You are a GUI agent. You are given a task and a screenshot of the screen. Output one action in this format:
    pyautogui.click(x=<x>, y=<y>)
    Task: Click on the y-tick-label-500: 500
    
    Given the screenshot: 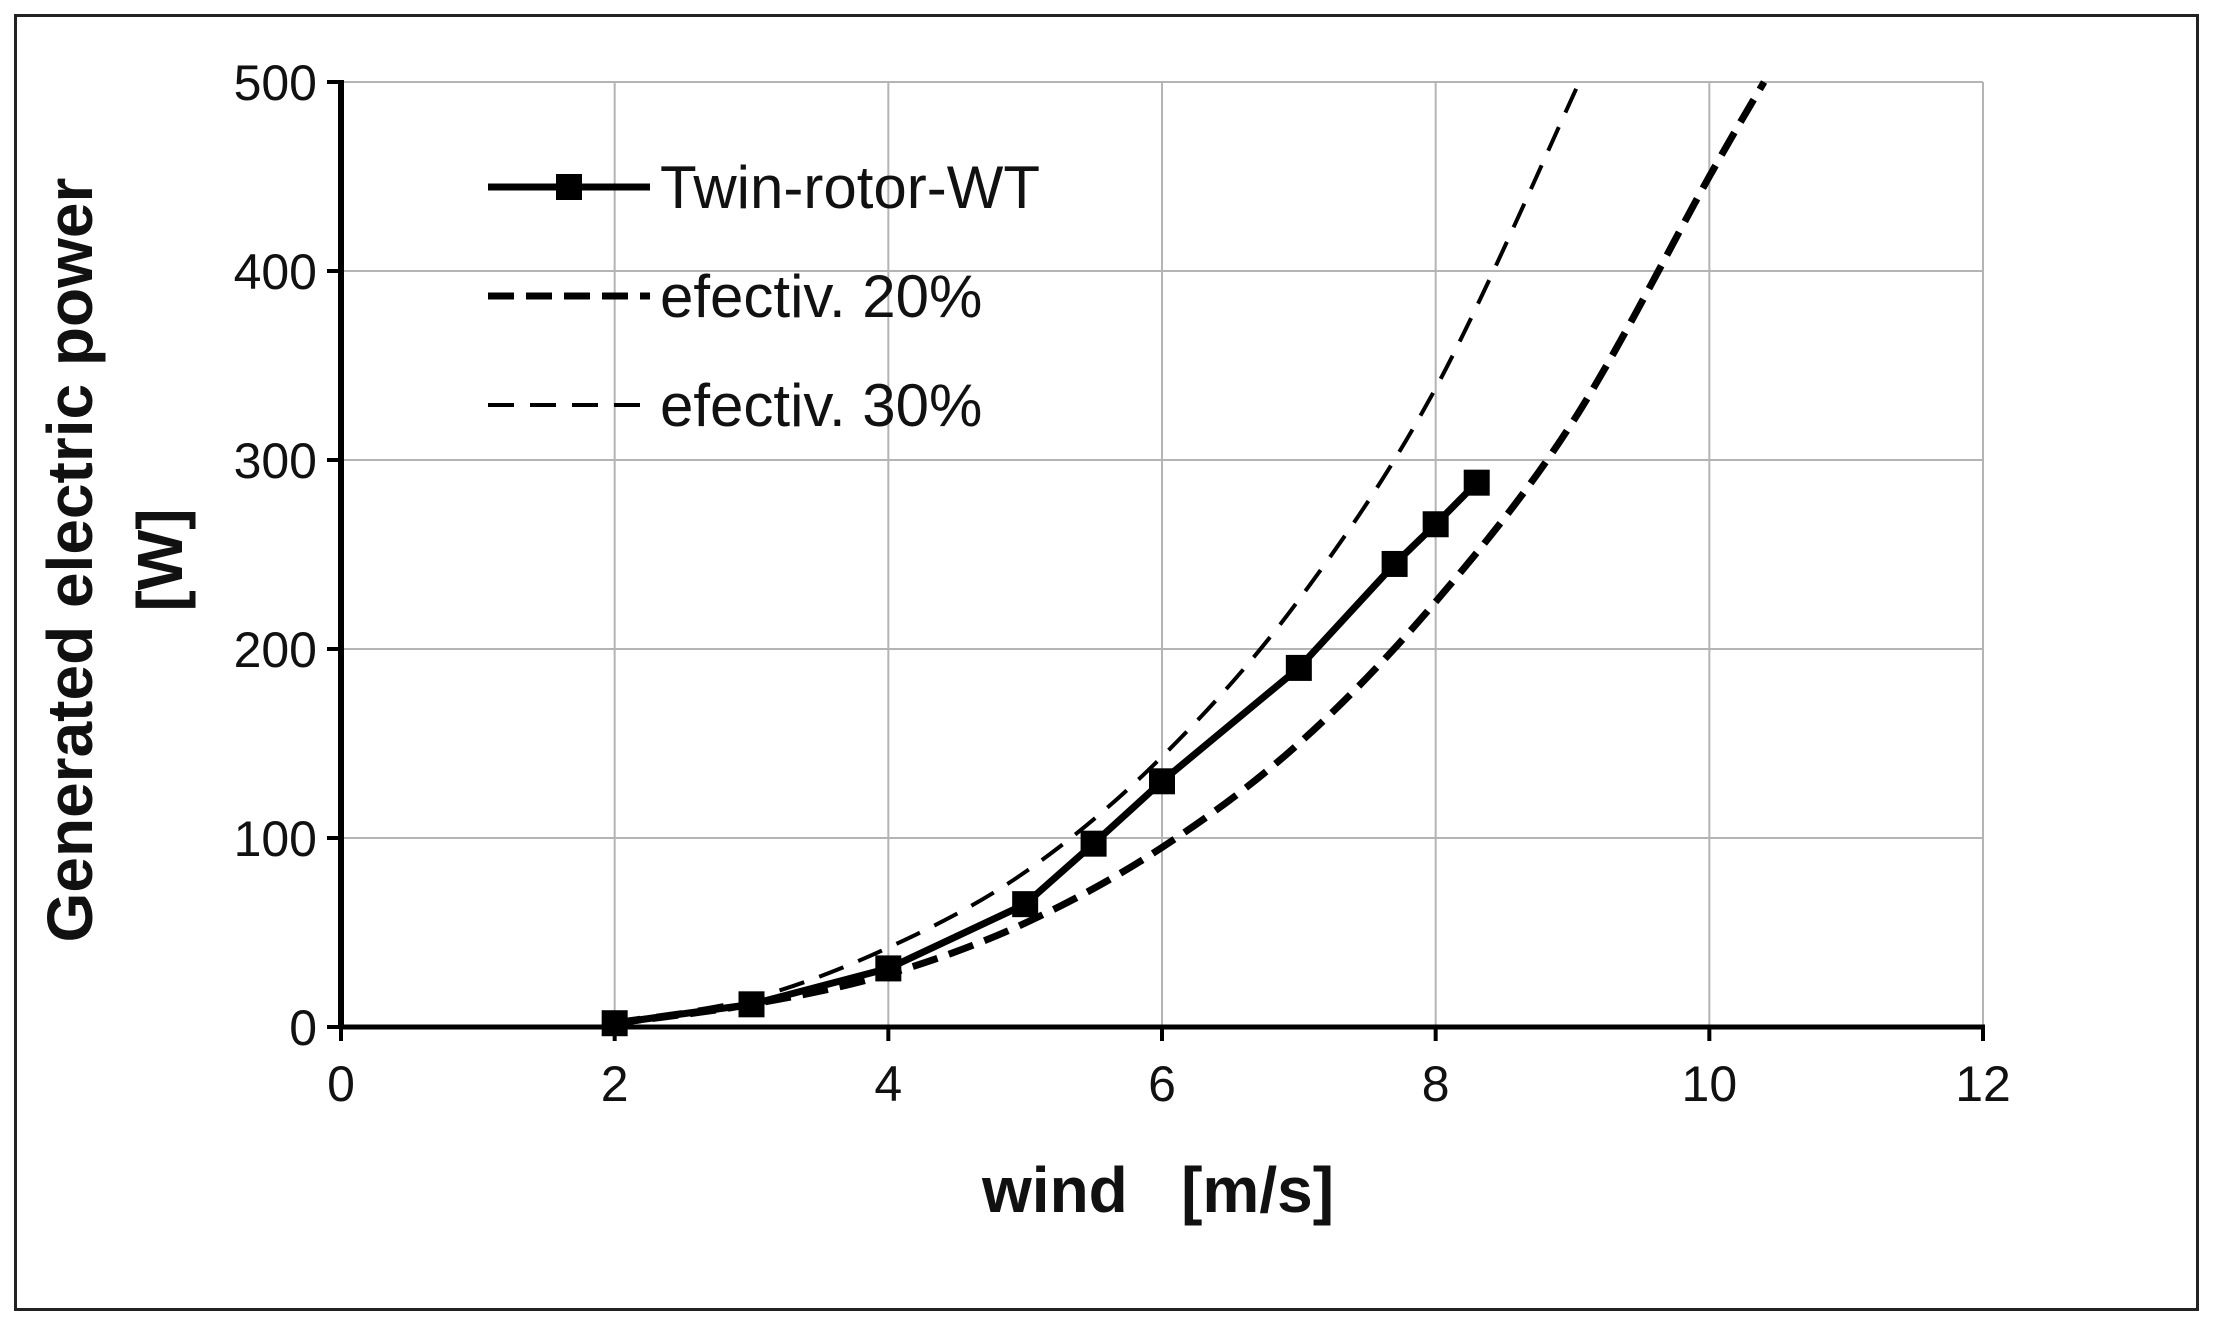 What is the action you would take?
    pyautogui.click(x=275, y=83)
    